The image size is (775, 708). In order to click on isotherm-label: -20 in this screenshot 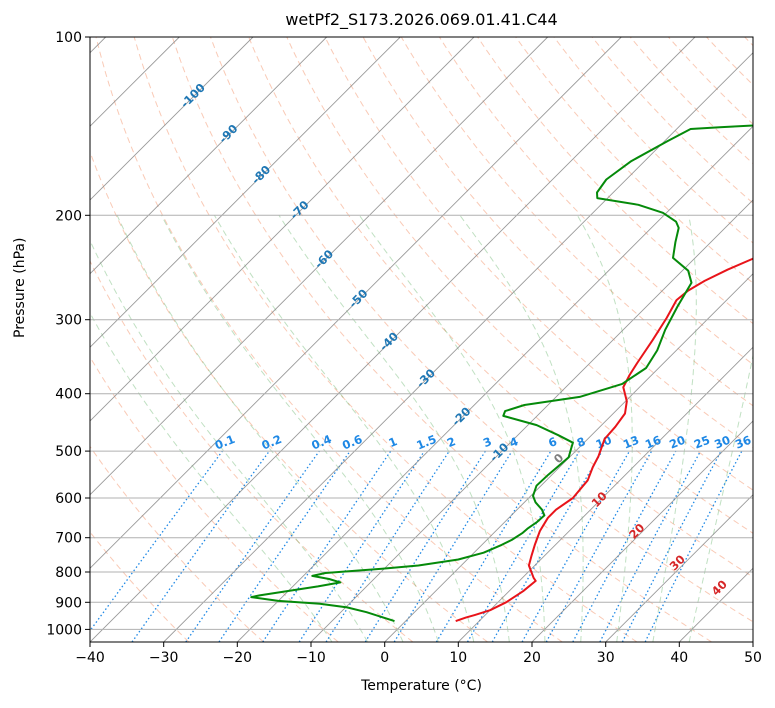, I will do `click(461, 416)`.